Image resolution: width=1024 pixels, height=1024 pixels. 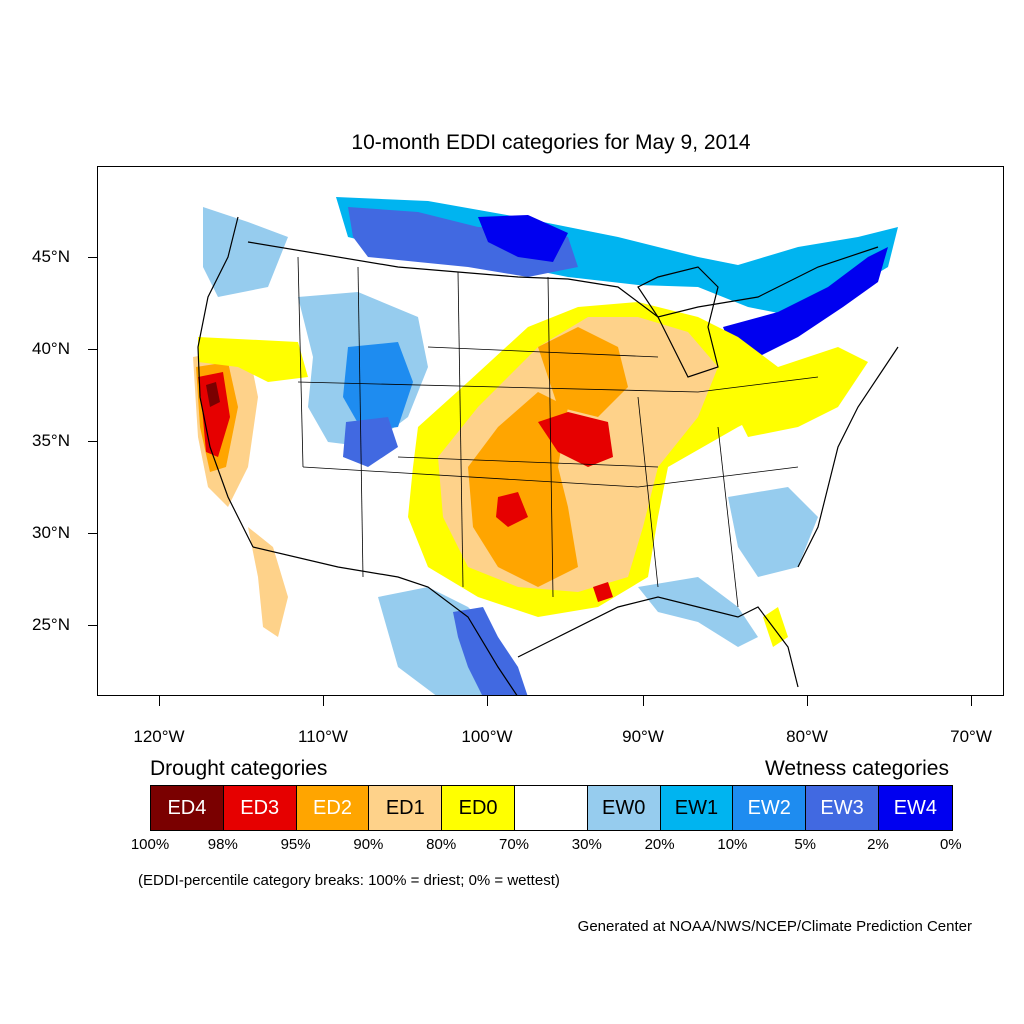 What do you see at coordinates (514, 844) in the screenshot?
I see `percent-break-label: 70%` at bounding box center [514, 844].